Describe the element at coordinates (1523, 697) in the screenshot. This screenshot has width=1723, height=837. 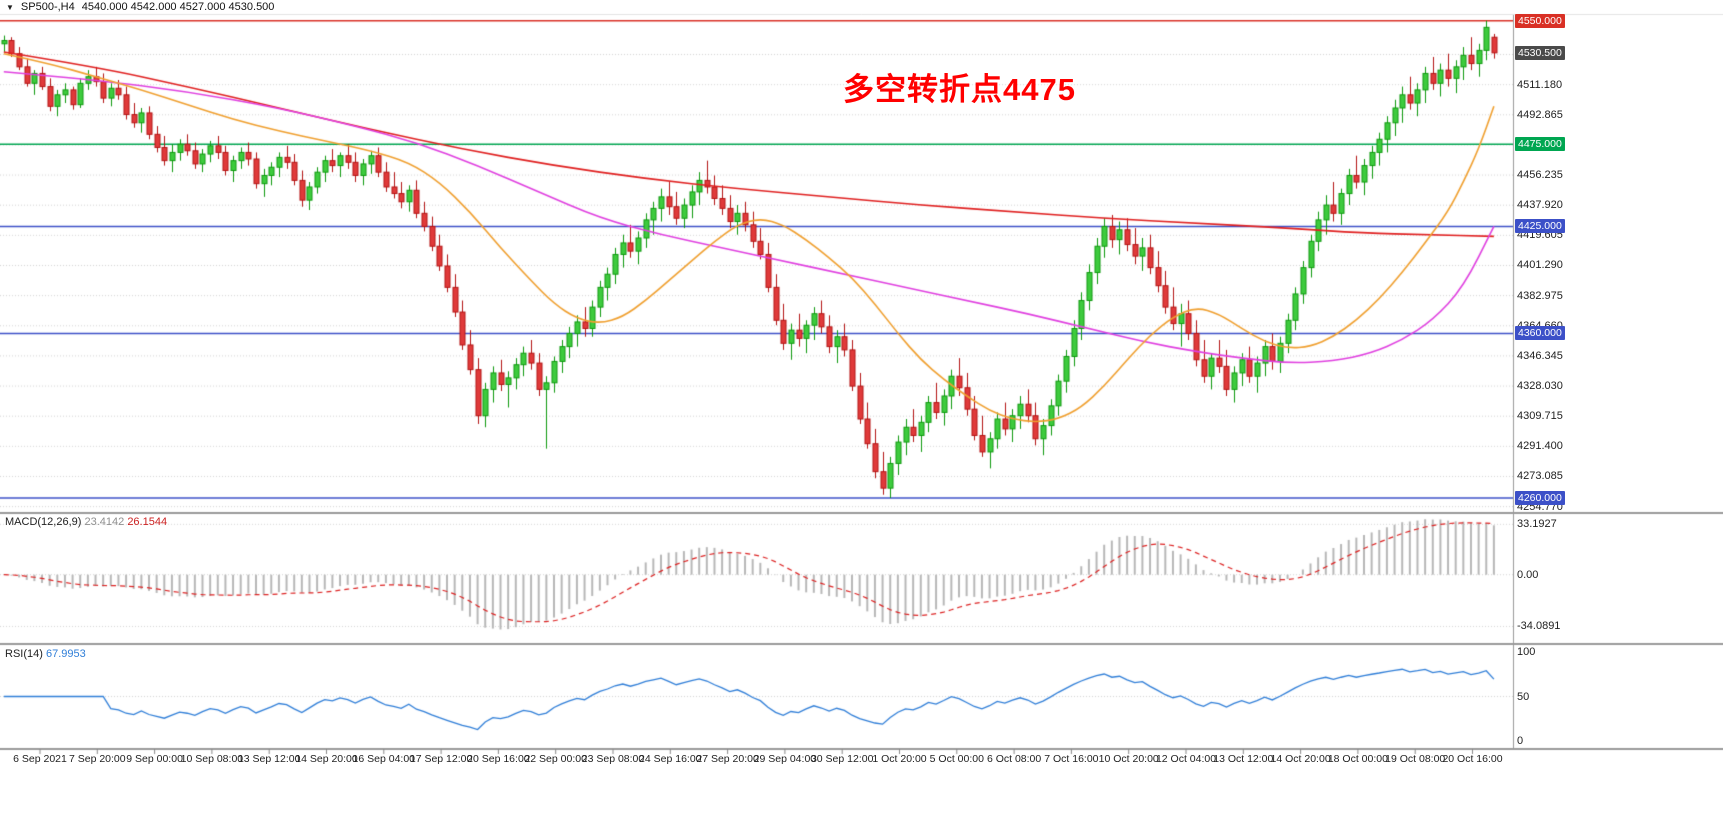
I see `rsi-axis-label: 50` at that location.